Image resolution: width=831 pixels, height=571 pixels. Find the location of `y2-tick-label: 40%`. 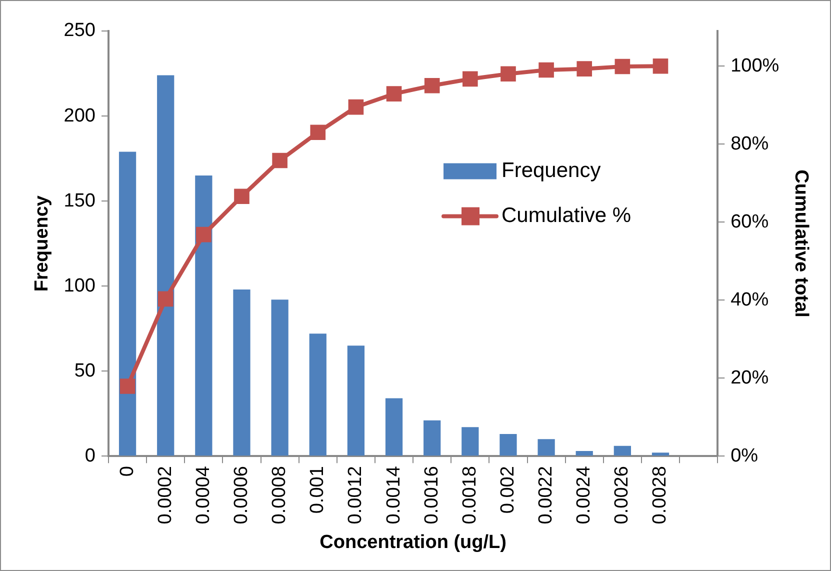

y2-tick-label: 40% is located at coordinates (749, 299).